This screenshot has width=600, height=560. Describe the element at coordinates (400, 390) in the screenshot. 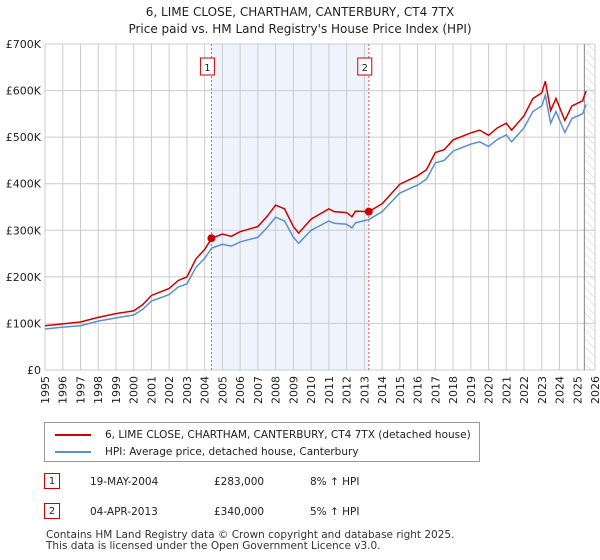

I see `x-tick-label: 2015` at that location.